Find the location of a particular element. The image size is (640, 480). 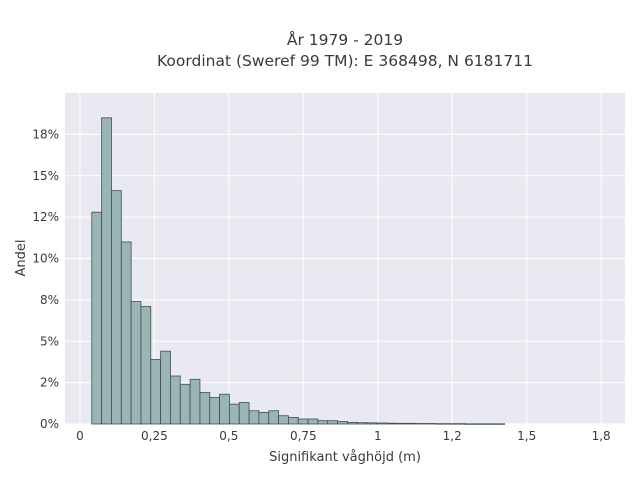

y-tick-label: 18% is located at coordinates (45, 134).